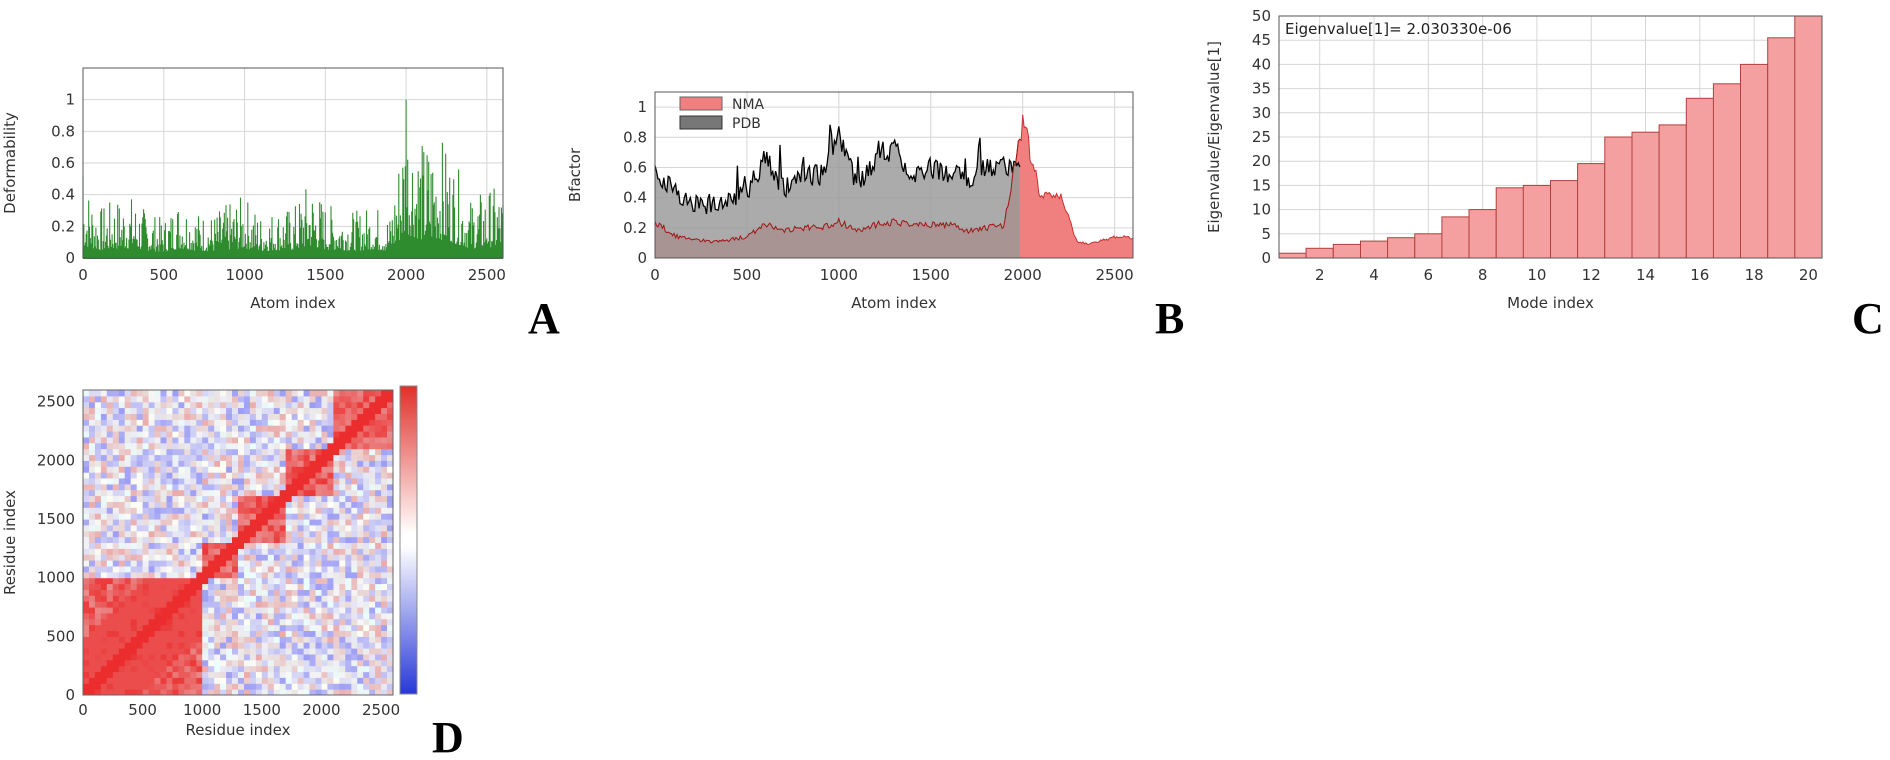 Image resolution: width=1890 pixels, height=760 pixels. I want to click on x-tick-label: 0, so click(83, 275).